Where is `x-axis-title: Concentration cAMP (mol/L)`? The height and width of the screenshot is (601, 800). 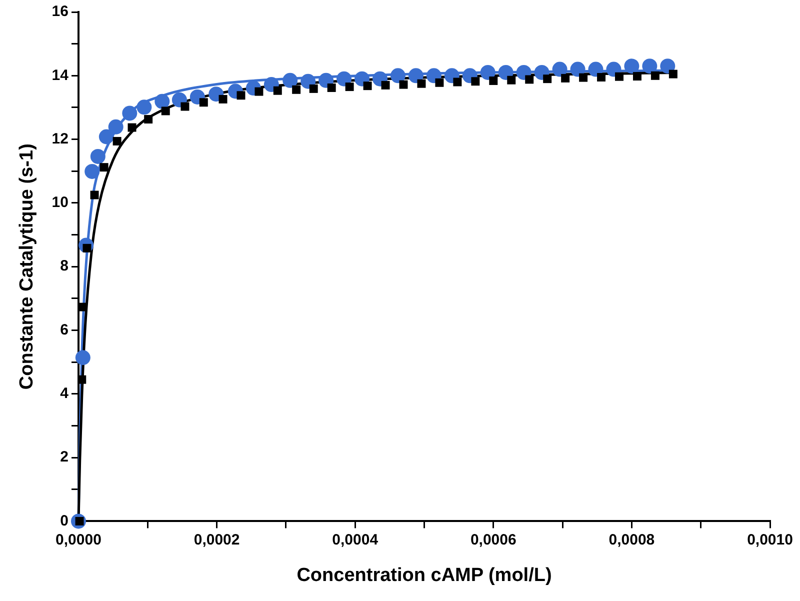 x-axis-title: Concentration cAMP (mol/L) is located at coordinates (424, 575).